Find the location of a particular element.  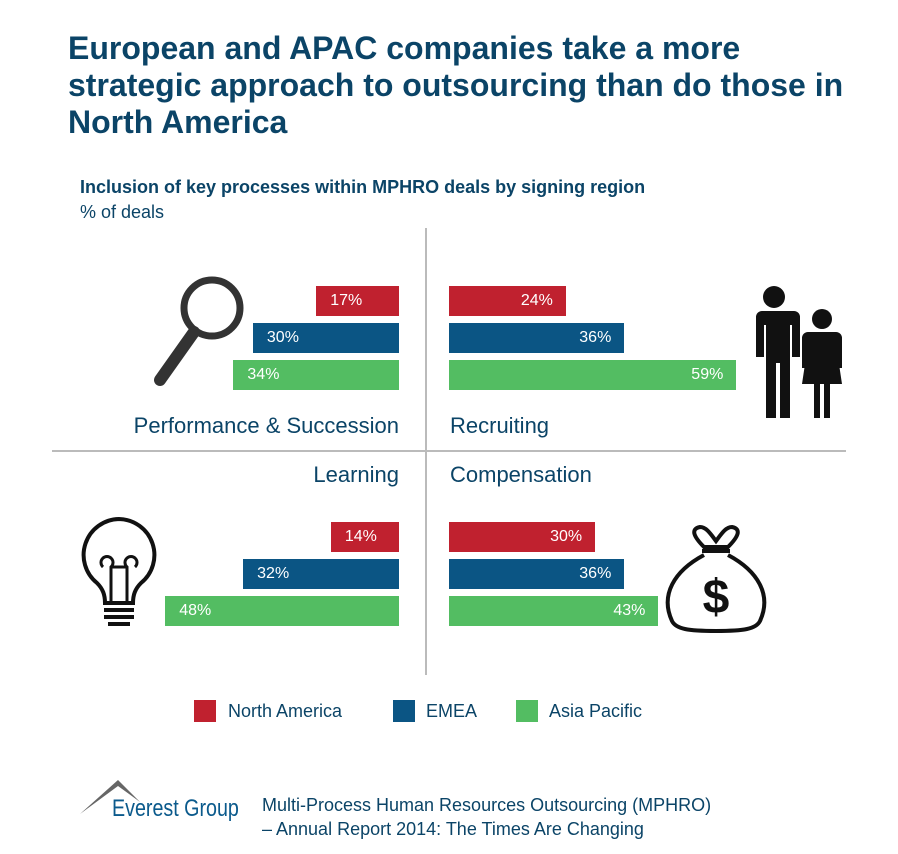

people-icon is located at coordinates (798, 352).